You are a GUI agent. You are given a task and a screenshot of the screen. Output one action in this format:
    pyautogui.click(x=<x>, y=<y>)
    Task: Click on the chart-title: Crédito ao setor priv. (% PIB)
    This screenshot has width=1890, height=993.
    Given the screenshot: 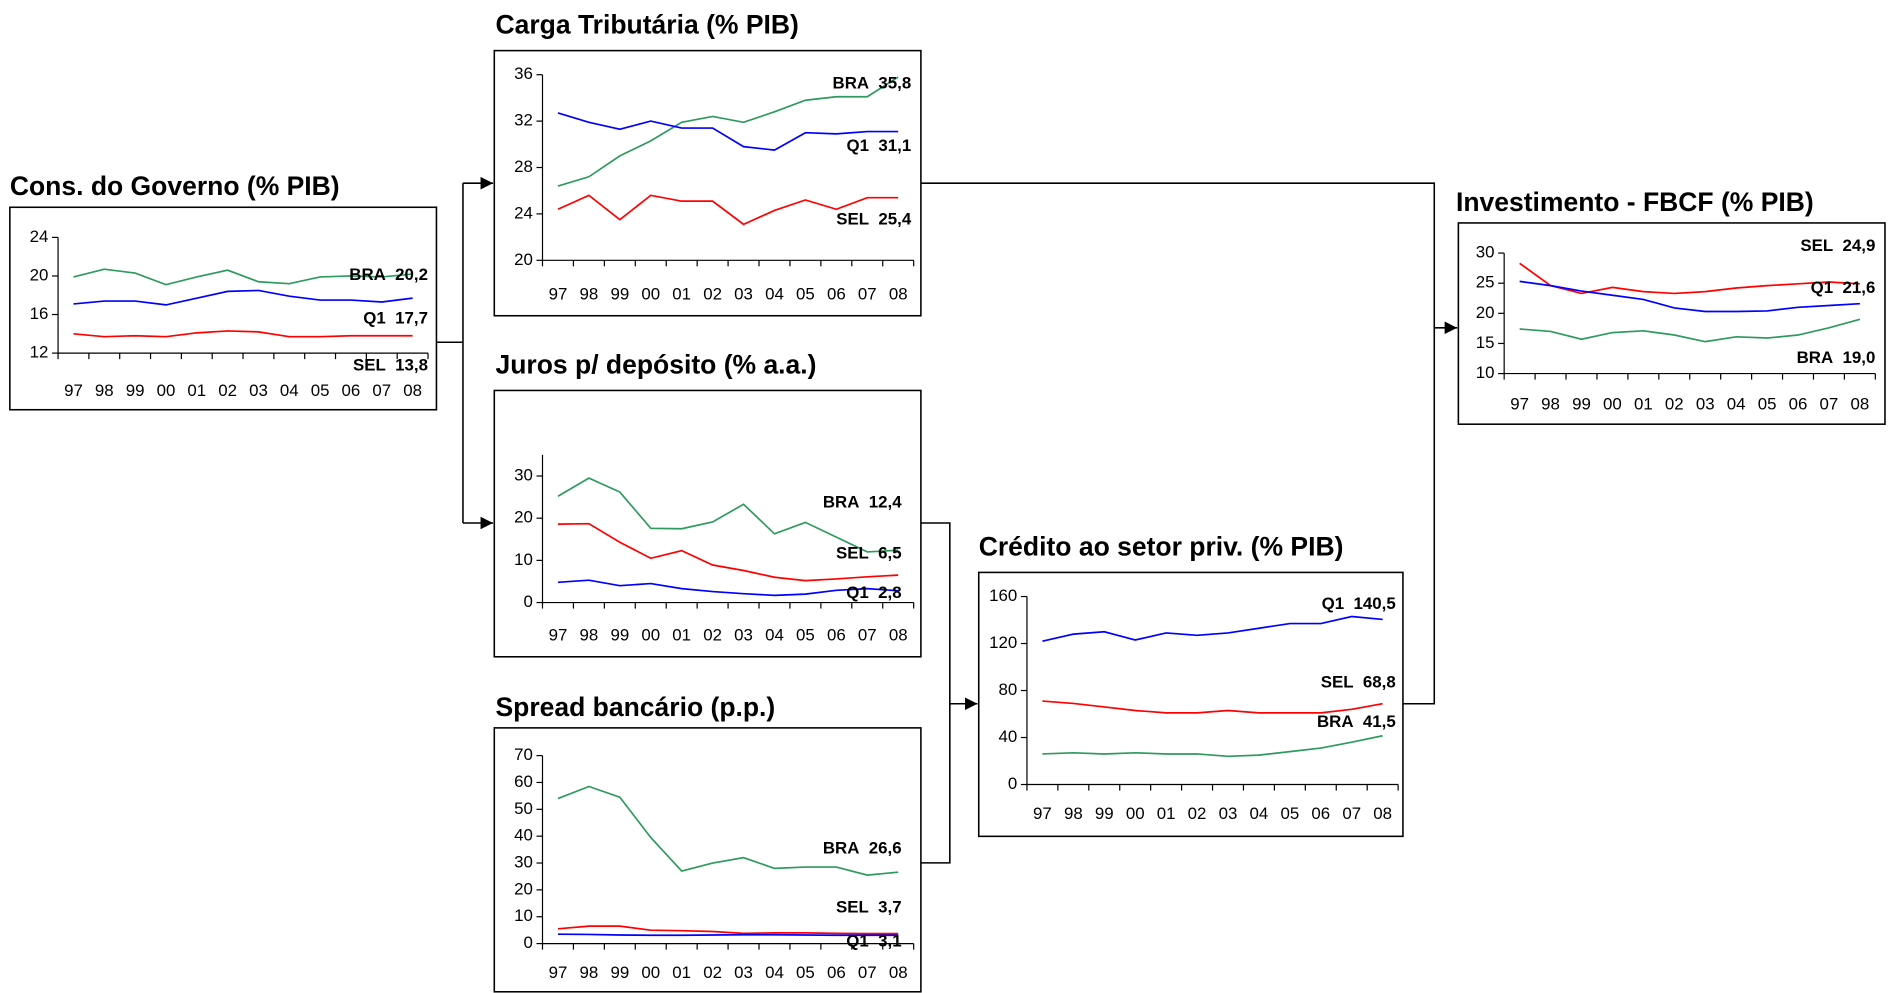 What is the action you would take?
    pyautogui.click(x=1161, y=547)
    